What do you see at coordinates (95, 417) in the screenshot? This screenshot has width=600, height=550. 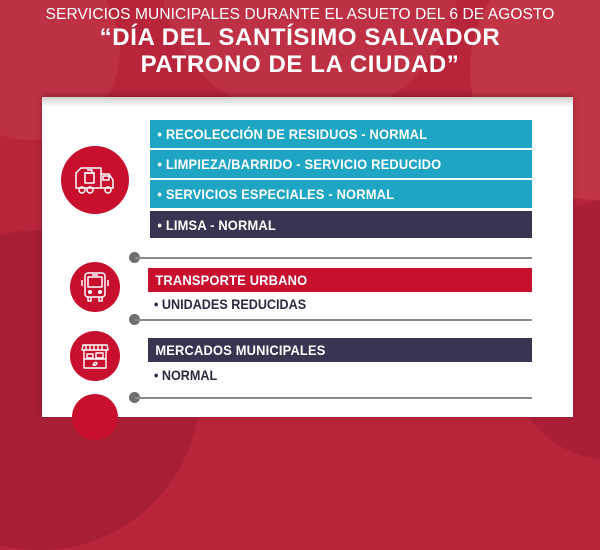 I see `partial-section-icon` at bounding box center [95, 417].